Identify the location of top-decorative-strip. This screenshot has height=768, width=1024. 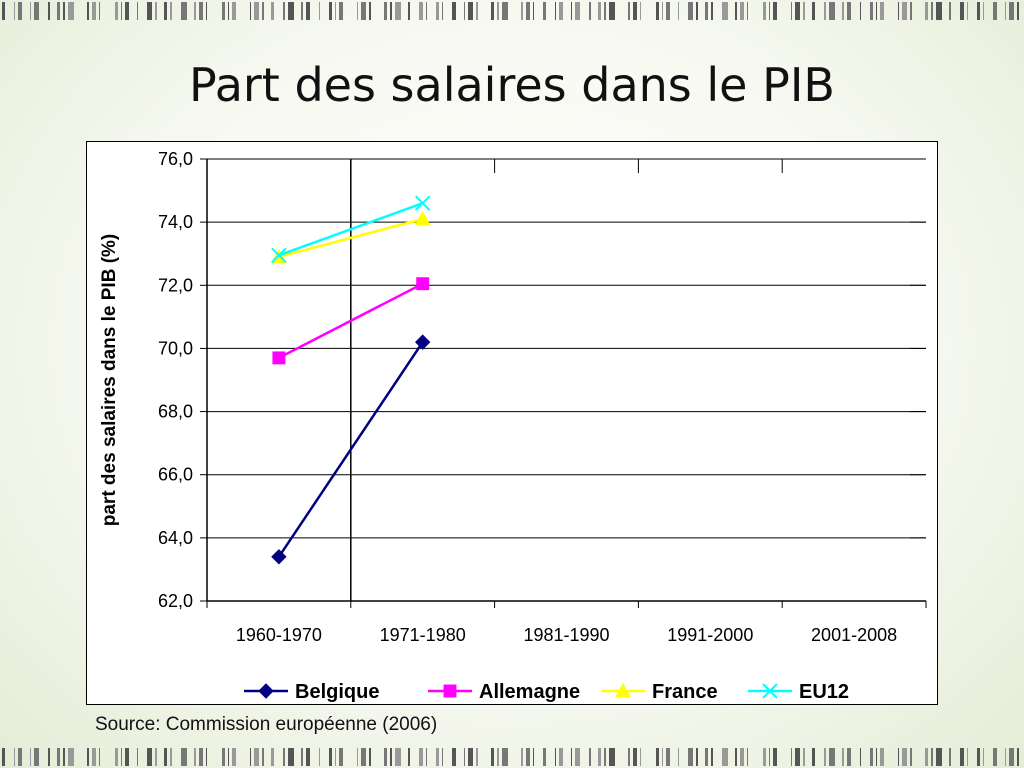
(510, 11).